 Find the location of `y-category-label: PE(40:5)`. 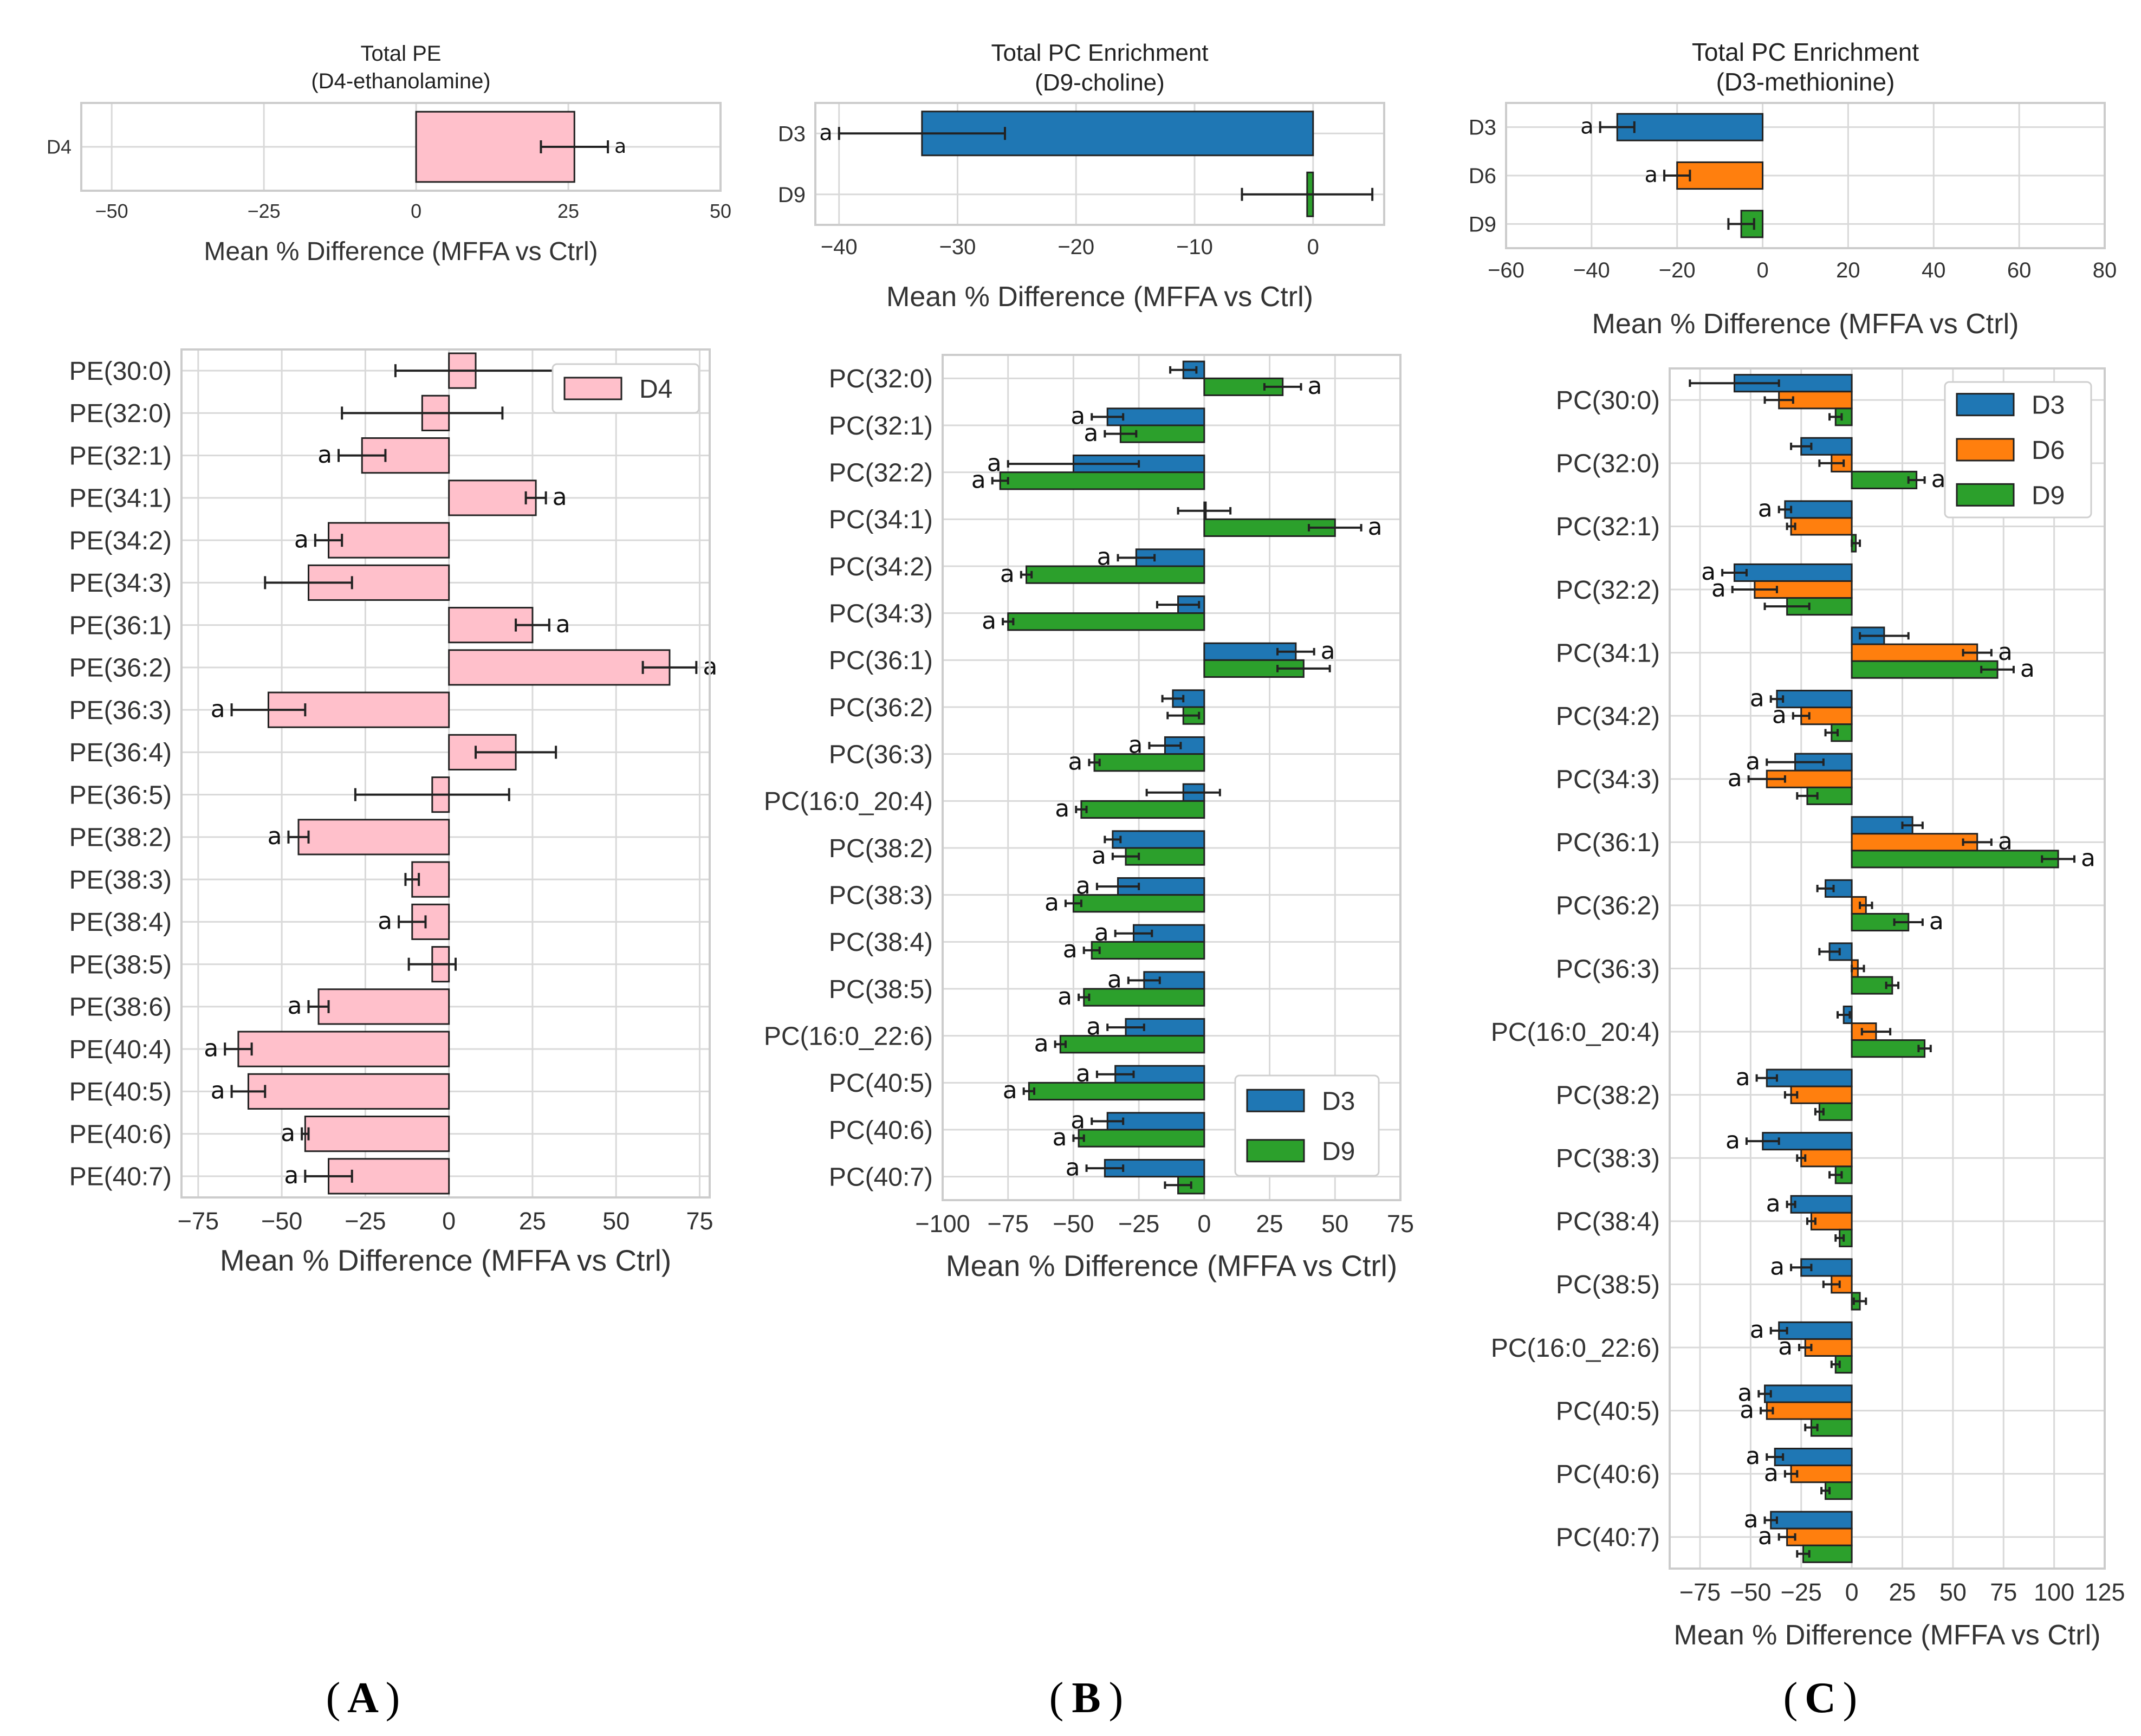

y-category-label: PE(40:5) is located at coordinates (120, 1092).